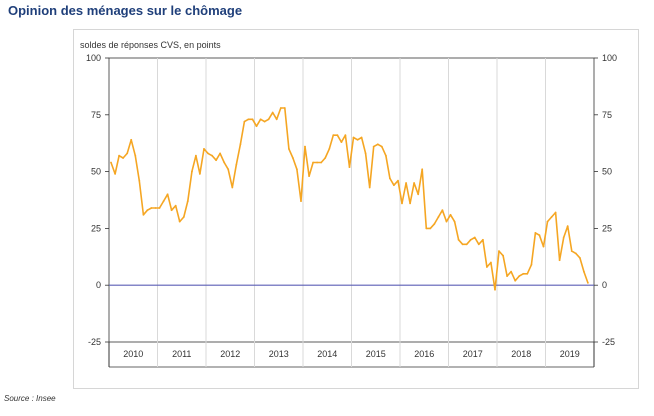 This screenshot has height=416, width=654. Describe the element at coordinates (30, 398) in the screenshot. I see `source-note: Source : Insee` at that location.